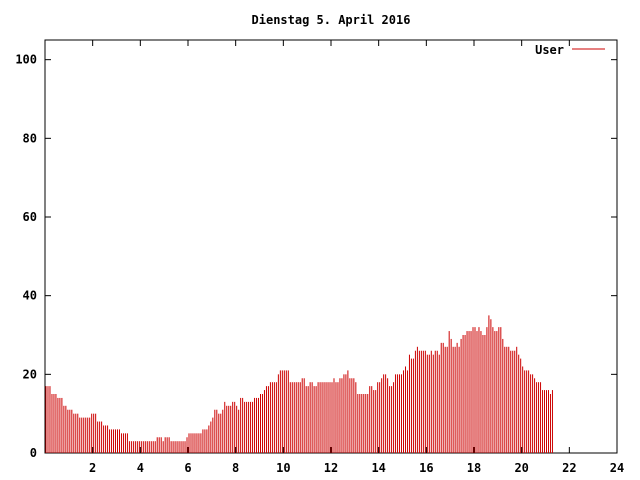 Image resolution: width=640 pixels, height=480 pixels. Describe the element at coordinates (570, 50) in the screenshot. I see `legend: User` at that location.